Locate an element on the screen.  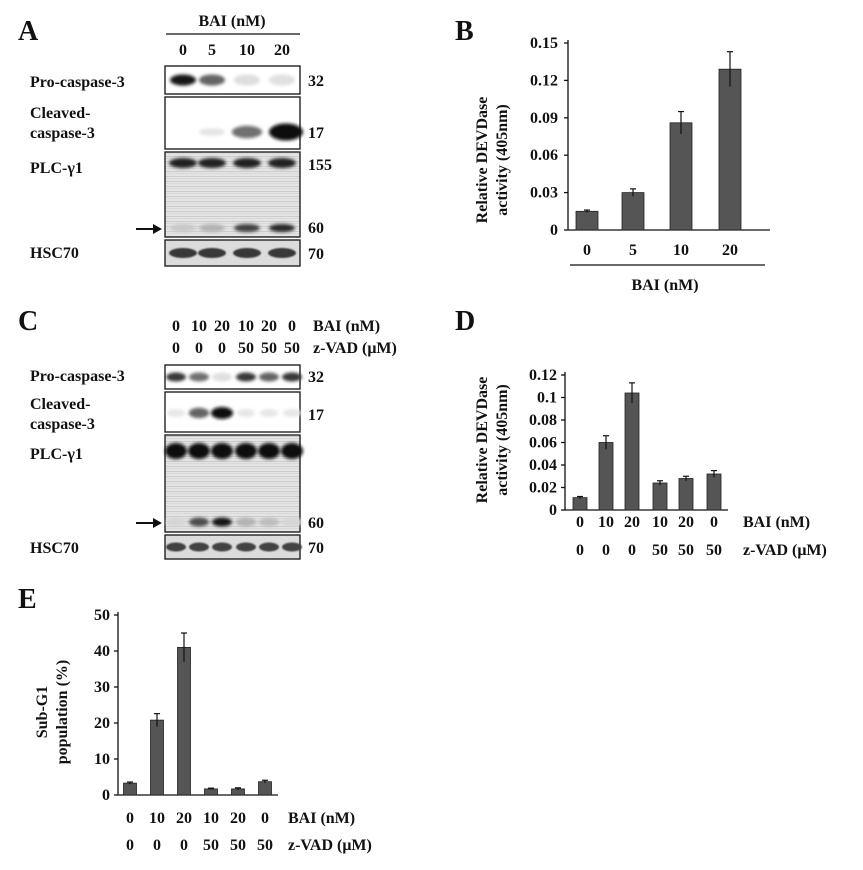
panel-a-lane-label: 20 is located at coordinates (282, 50).